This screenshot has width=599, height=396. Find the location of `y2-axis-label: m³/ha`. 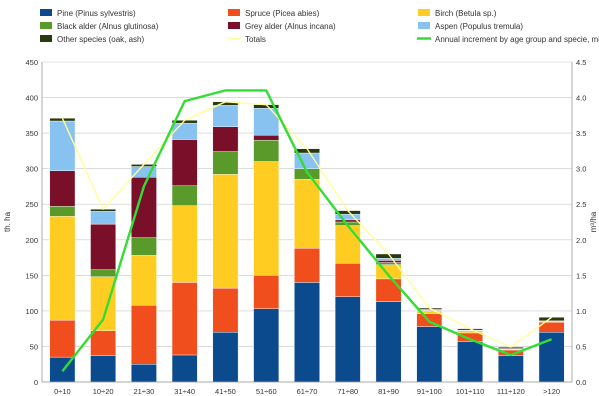

y2-axis-label: m³/ha is located at coordinates (593, 221).